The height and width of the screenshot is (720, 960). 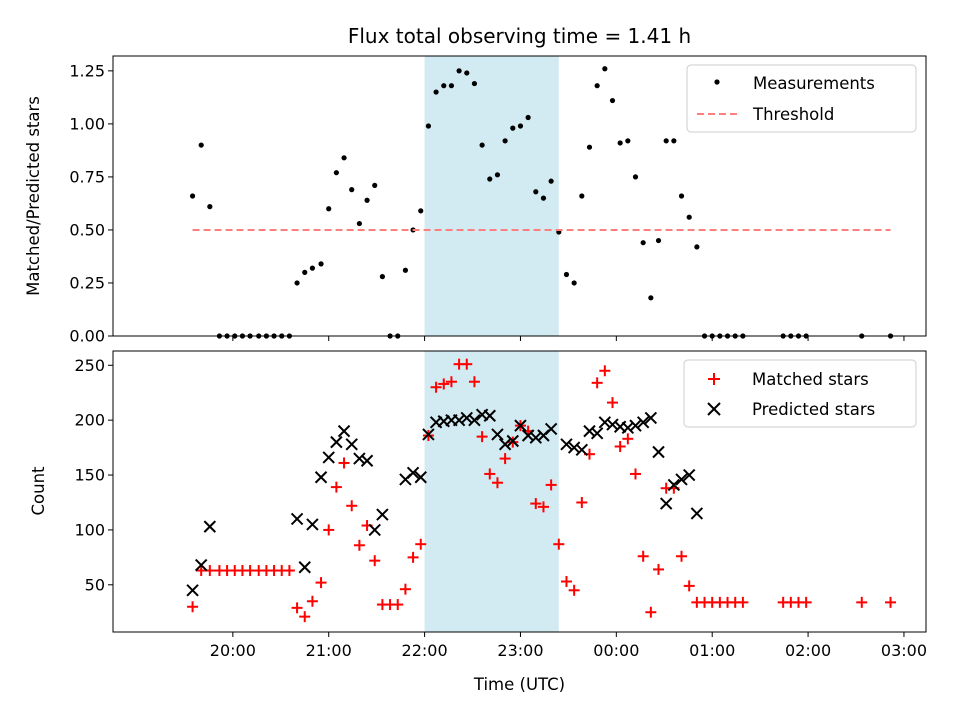 I want to click on bottom-x-tick-label: 22:00, so click(x=425, y=650).